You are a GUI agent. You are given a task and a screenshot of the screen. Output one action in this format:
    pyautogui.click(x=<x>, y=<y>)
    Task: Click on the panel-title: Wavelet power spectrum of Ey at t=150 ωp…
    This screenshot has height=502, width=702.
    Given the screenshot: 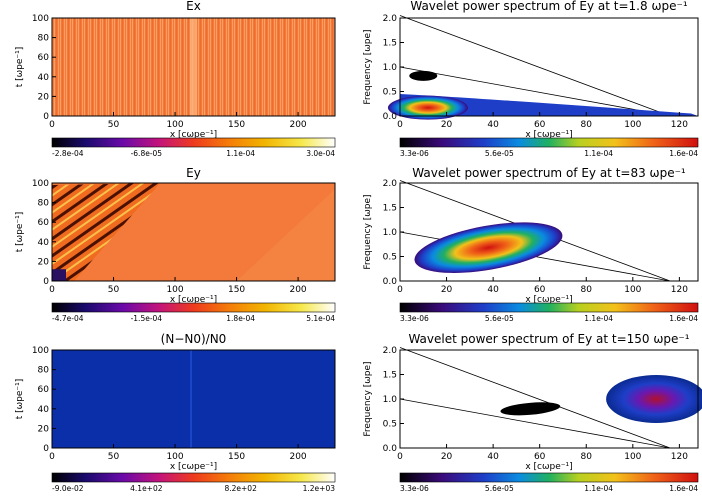 What is the action you would take?
    pyautogui.click(x=548, y=339)
    